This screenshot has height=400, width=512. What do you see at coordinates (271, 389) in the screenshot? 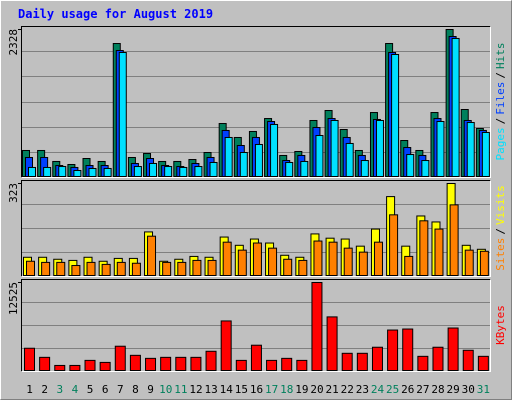
I see `x-tick-label: 17` at bounding box center [271, 389].